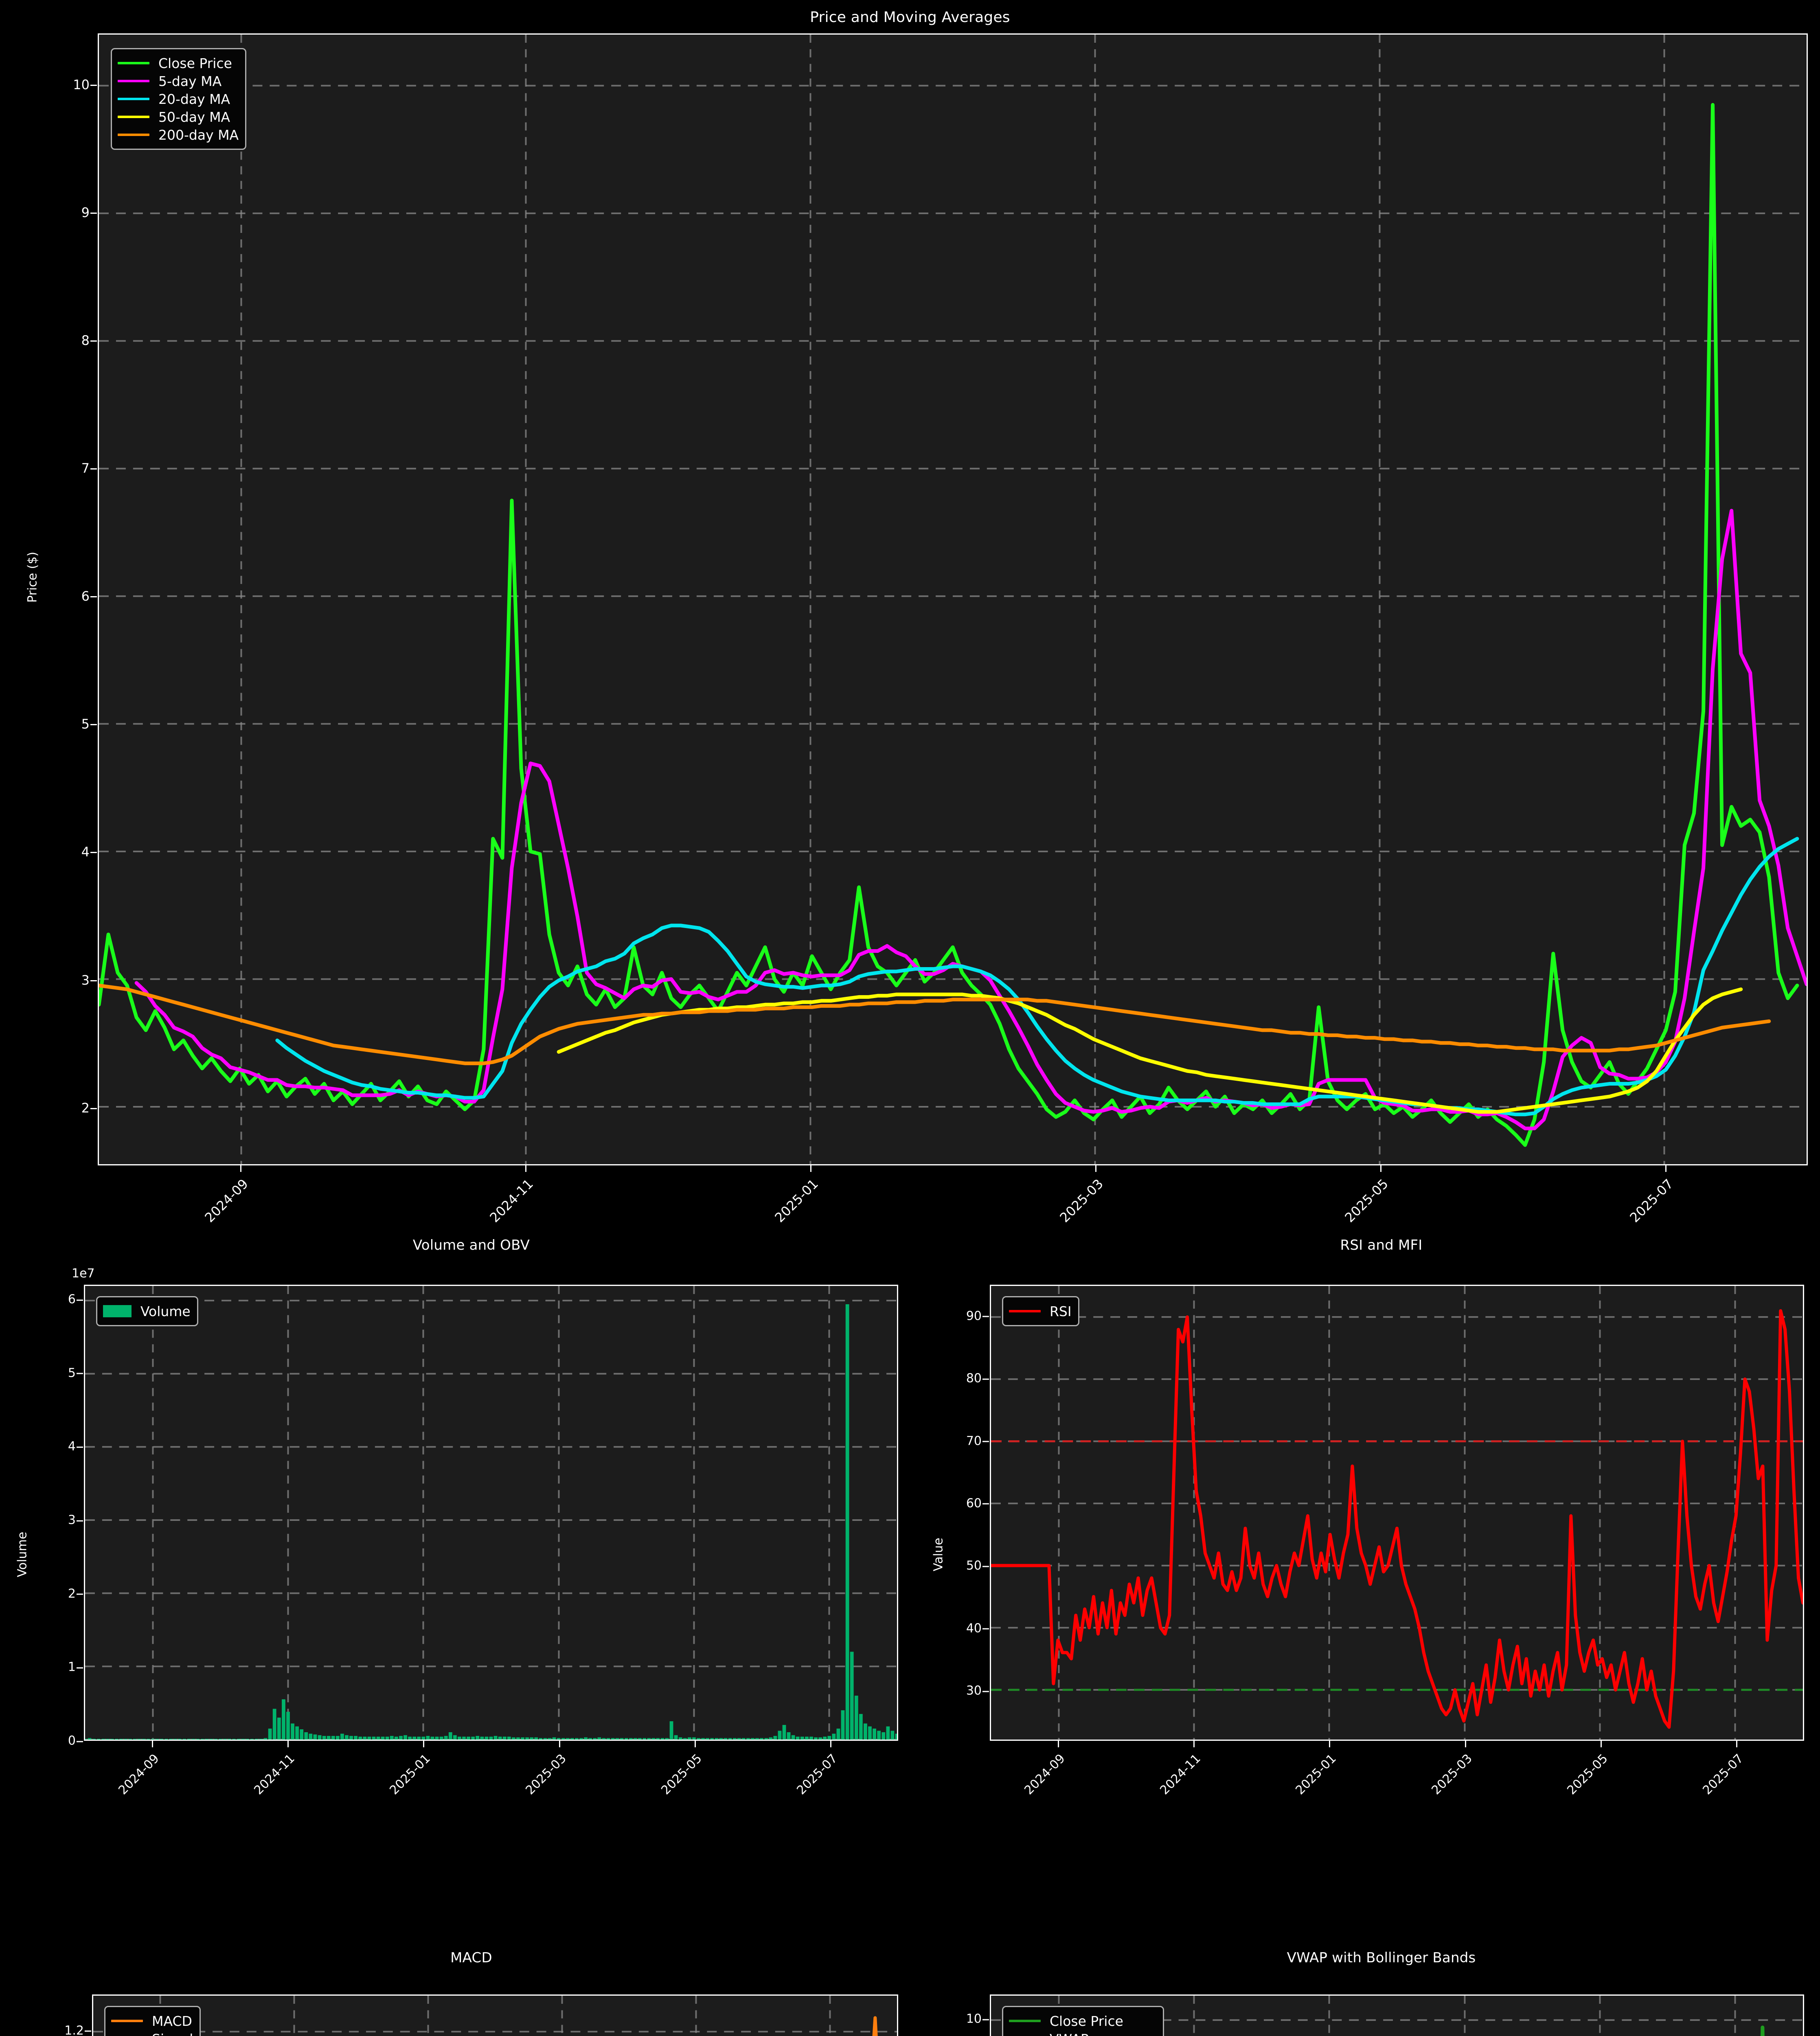  Describe the element at coordinates (495, 2015) in the screenshot. I see `macd-chart-plot-area` at that location.